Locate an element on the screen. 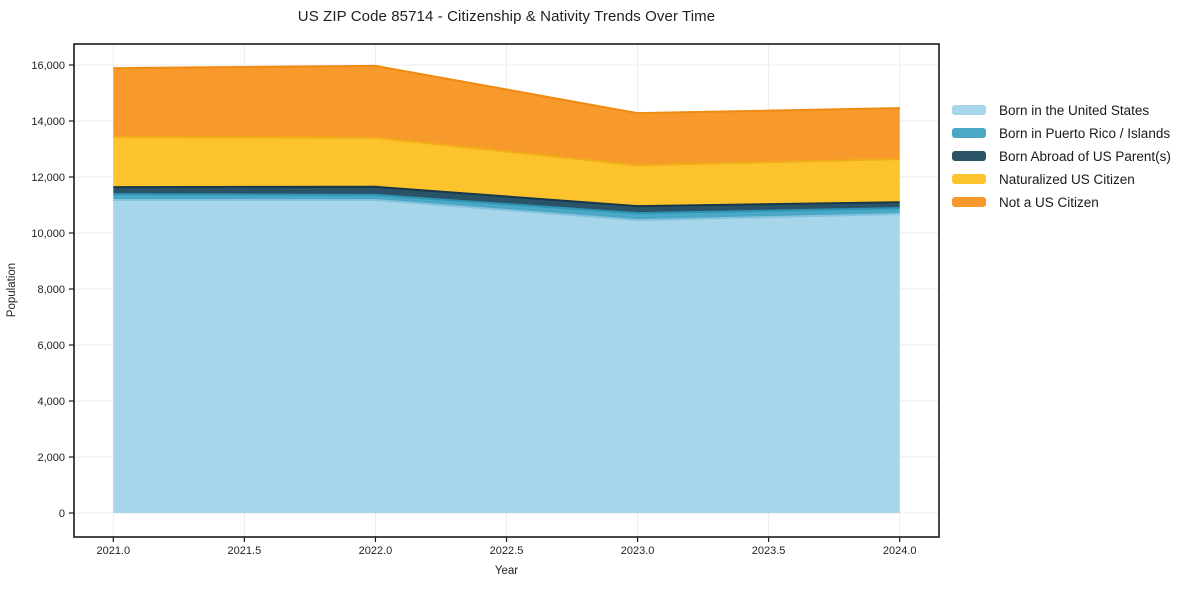  legend-label: Born Abroad of US Parent(s) is located at coordinates (1085, 156).